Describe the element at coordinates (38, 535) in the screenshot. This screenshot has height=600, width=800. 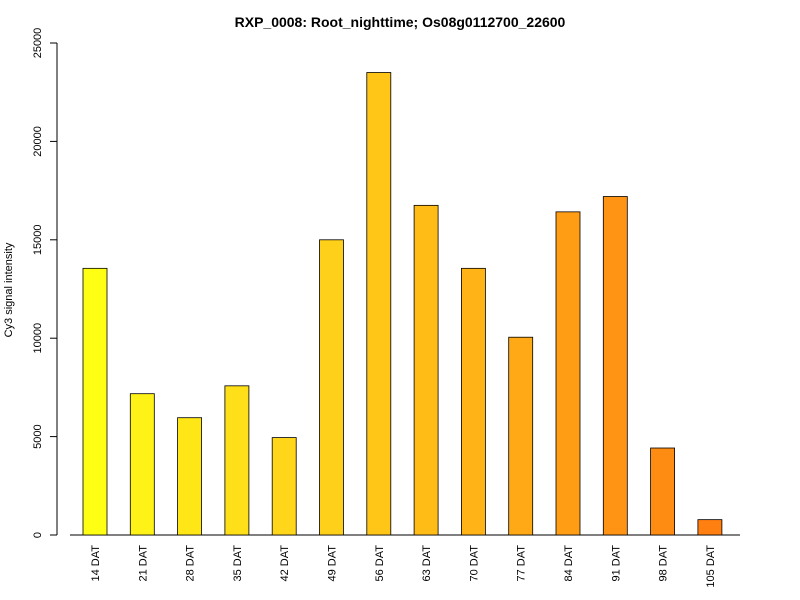
I see `y-tick-label: 0` at that location.